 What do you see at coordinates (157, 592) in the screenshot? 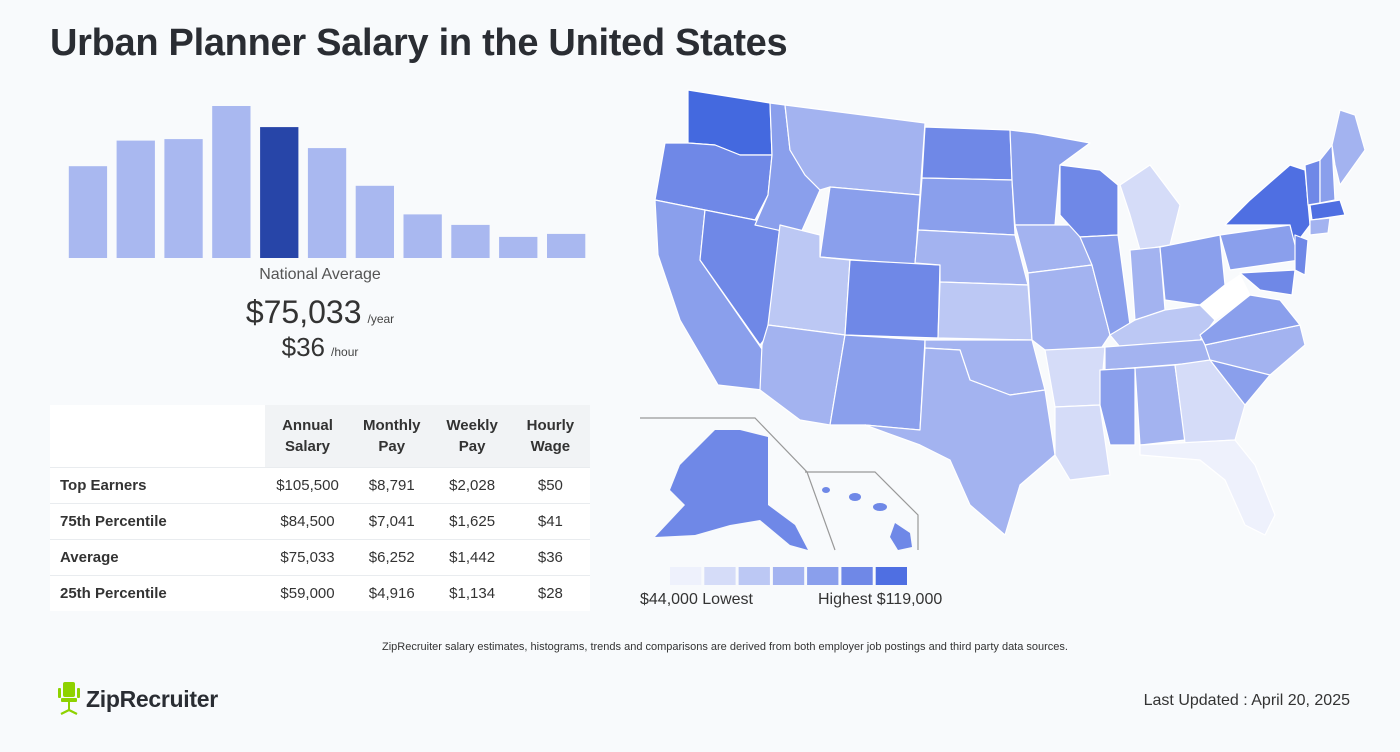
I see `row-label: 25th Percentile` at bounding box center [157, 592].